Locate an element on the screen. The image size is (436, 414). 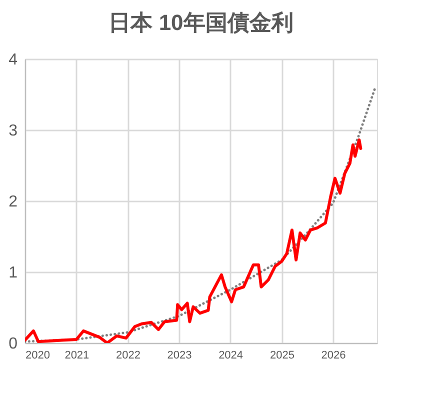
y-tick-label: 2 is located at coordinates (13, 202).